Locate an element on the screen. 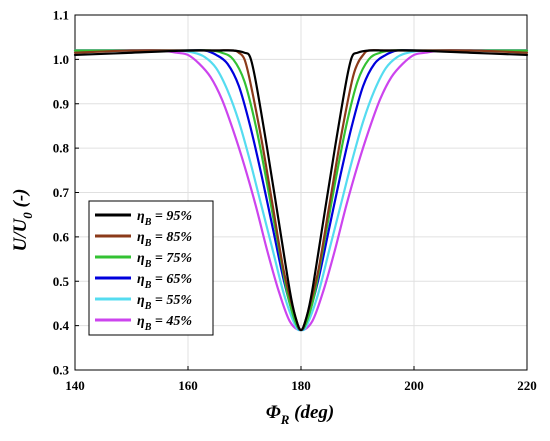 The height and width of the screenshot is (441, 550). x-tick-label: 160 is located at coordinates (188, 385).